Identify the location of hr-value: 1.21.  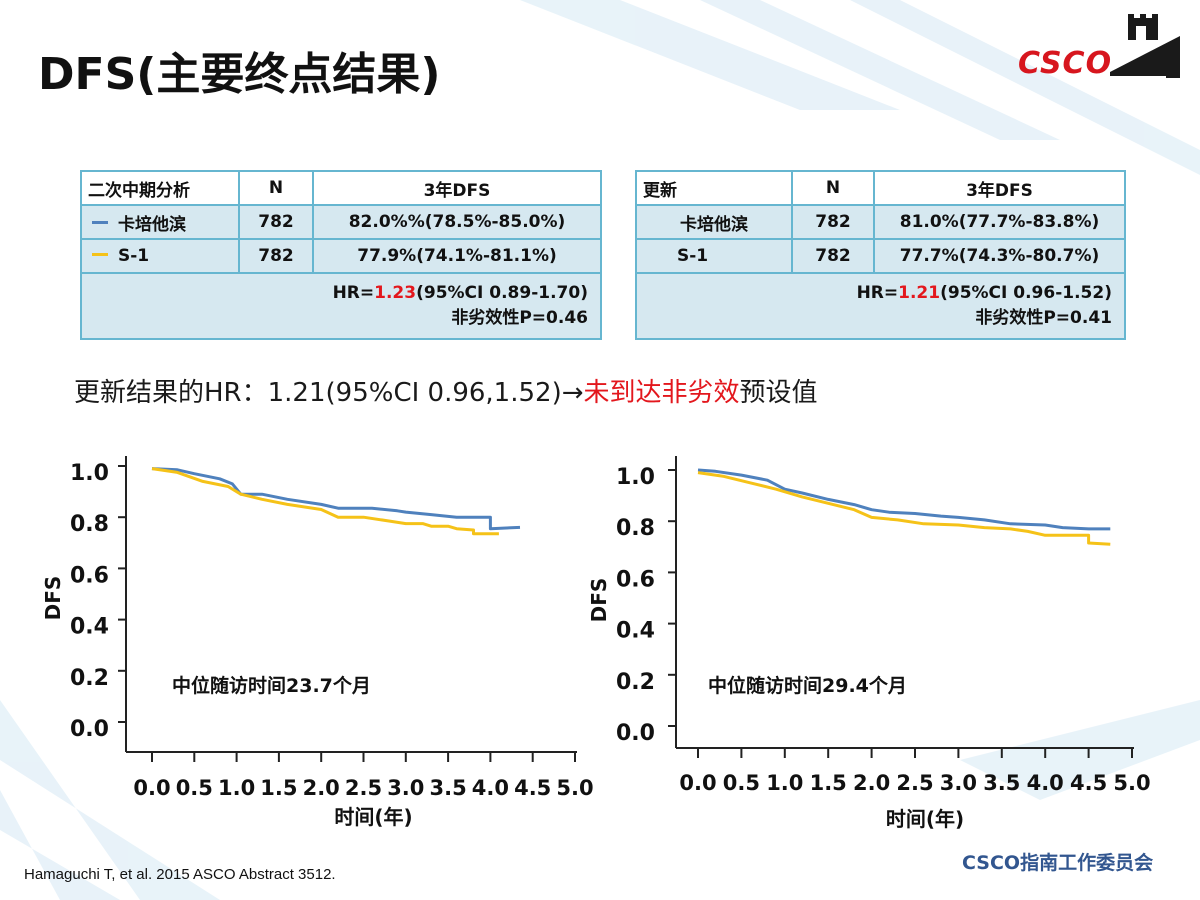
(919, 293).